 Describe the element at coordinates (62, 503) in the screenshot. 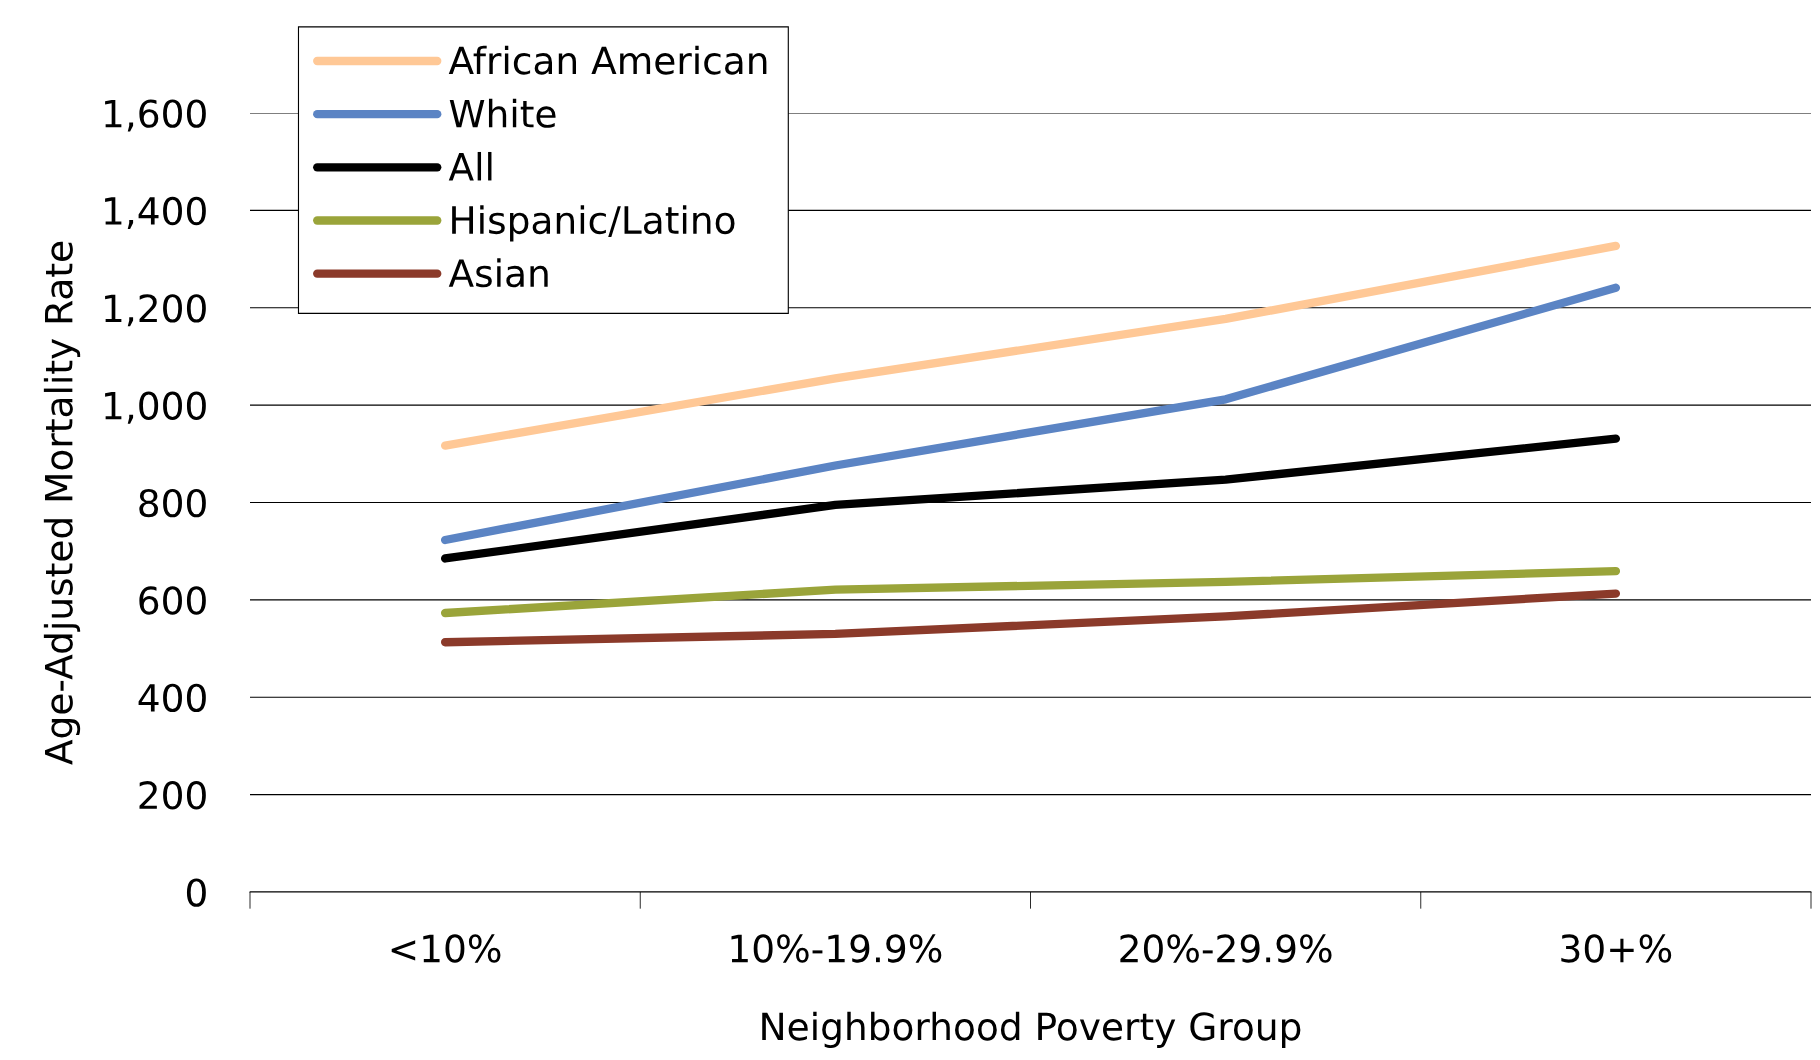

I see `y-axis-title: Age-Adjusted Mortality Rate` at that location.